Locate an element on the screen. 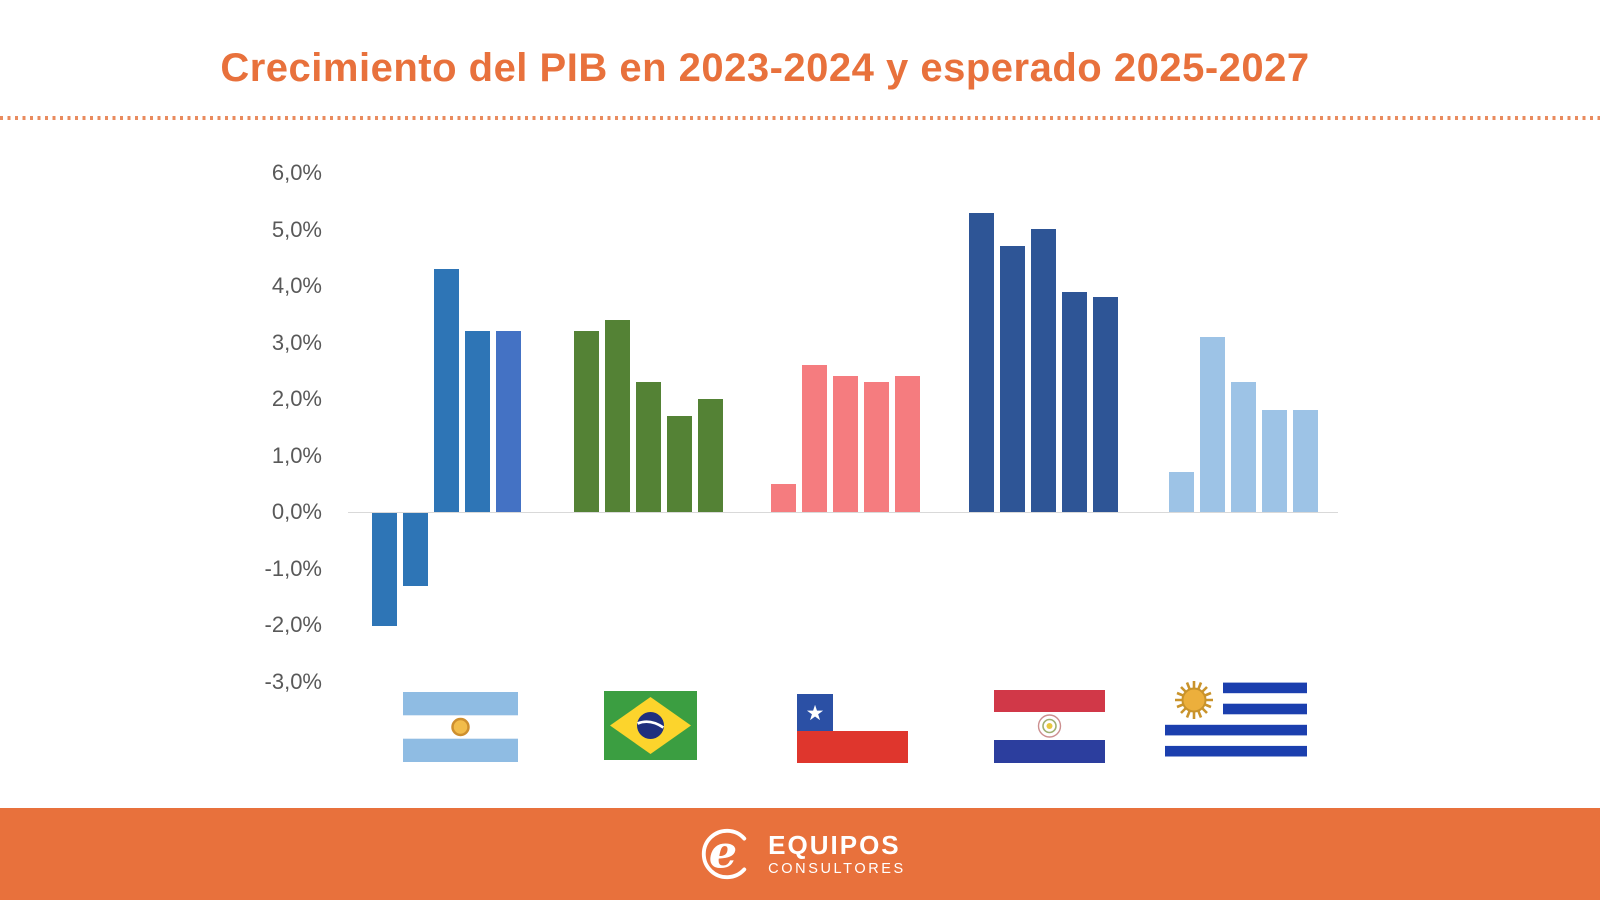  bar-argentina-2027 is located at coordinates (508, 421).